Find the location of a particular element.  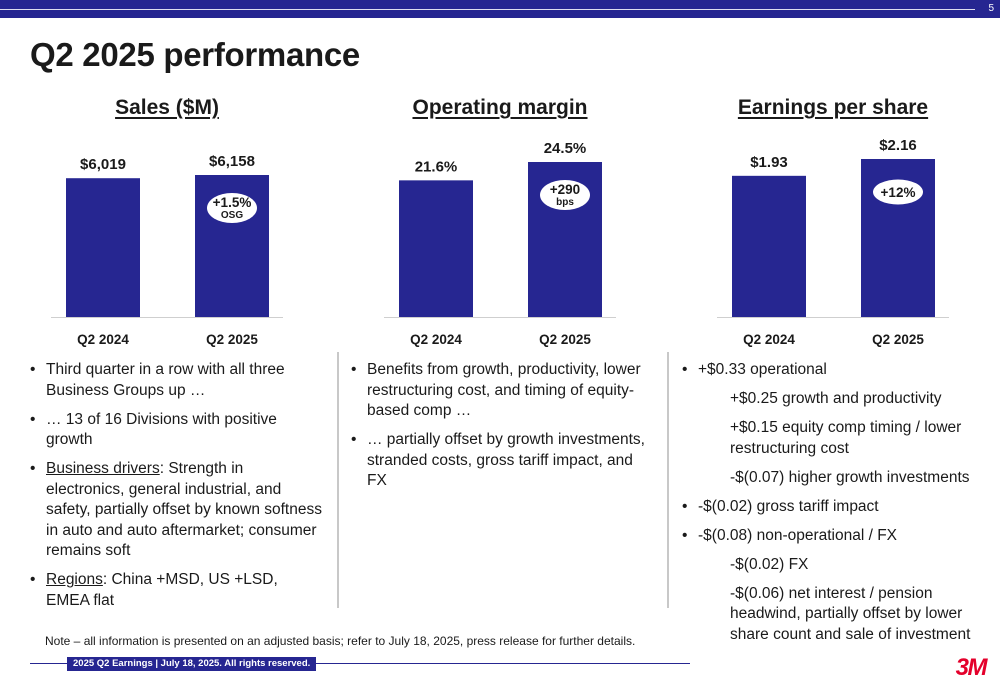

chart-title: Operating margin is located at coordinates (500, 107).